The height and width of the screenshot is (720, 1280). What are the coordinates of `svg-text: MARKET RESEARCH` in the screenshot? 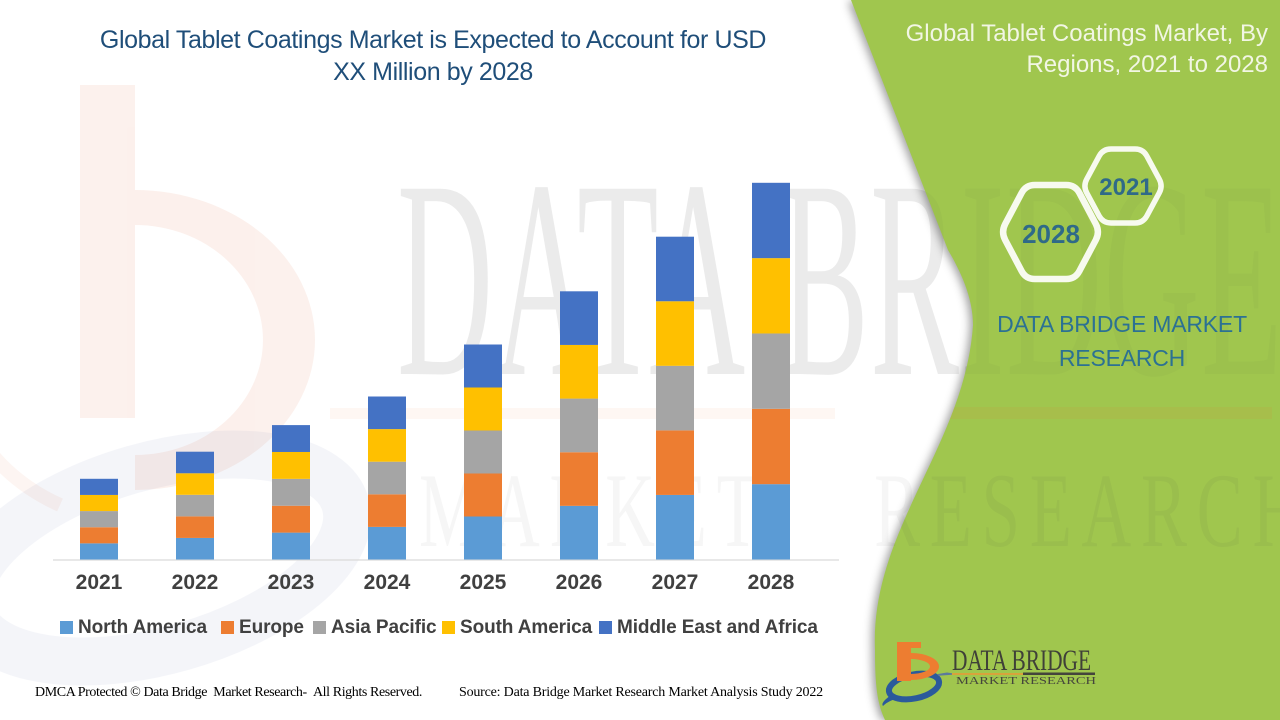 It's located at (1026, 681).